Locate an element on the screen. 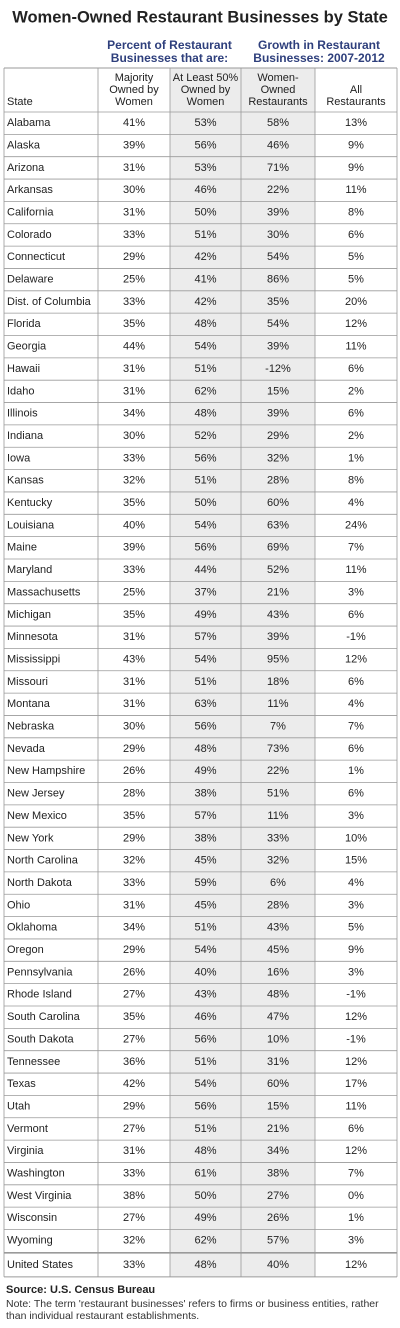  group-header: Percent of Restaurant is located at coordinates (169, 45).